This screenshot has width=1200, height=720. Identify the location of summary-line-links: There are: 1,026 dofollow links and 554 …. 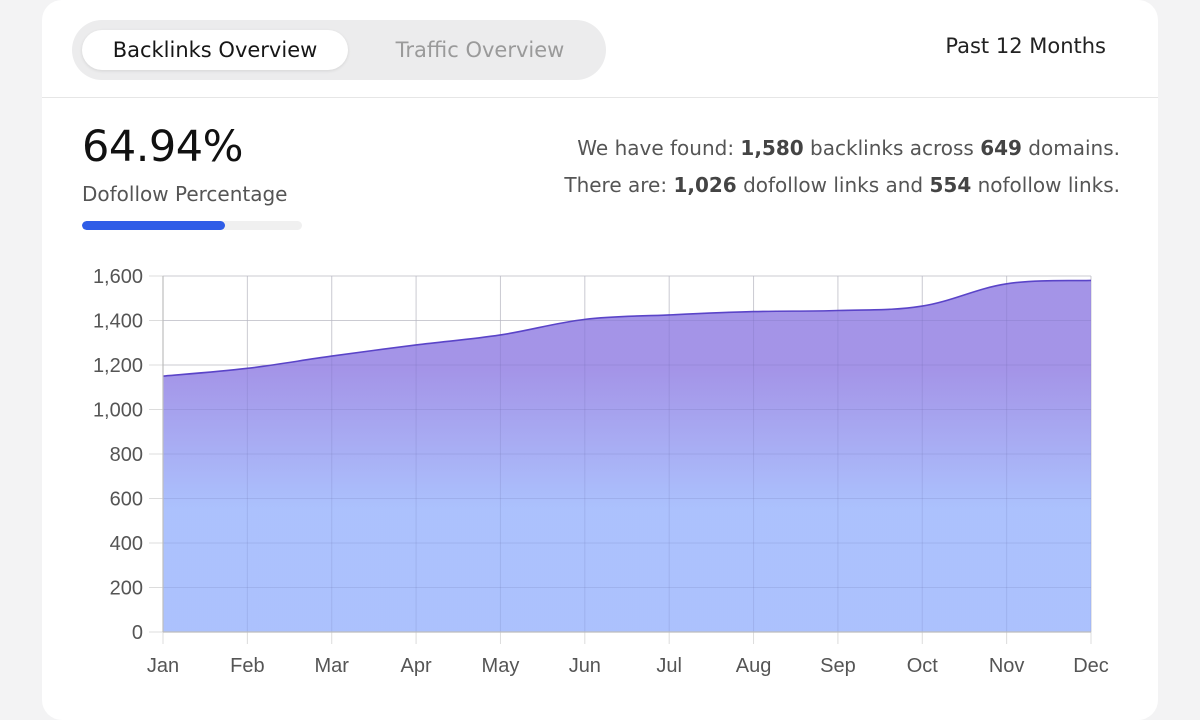
(842, 185).